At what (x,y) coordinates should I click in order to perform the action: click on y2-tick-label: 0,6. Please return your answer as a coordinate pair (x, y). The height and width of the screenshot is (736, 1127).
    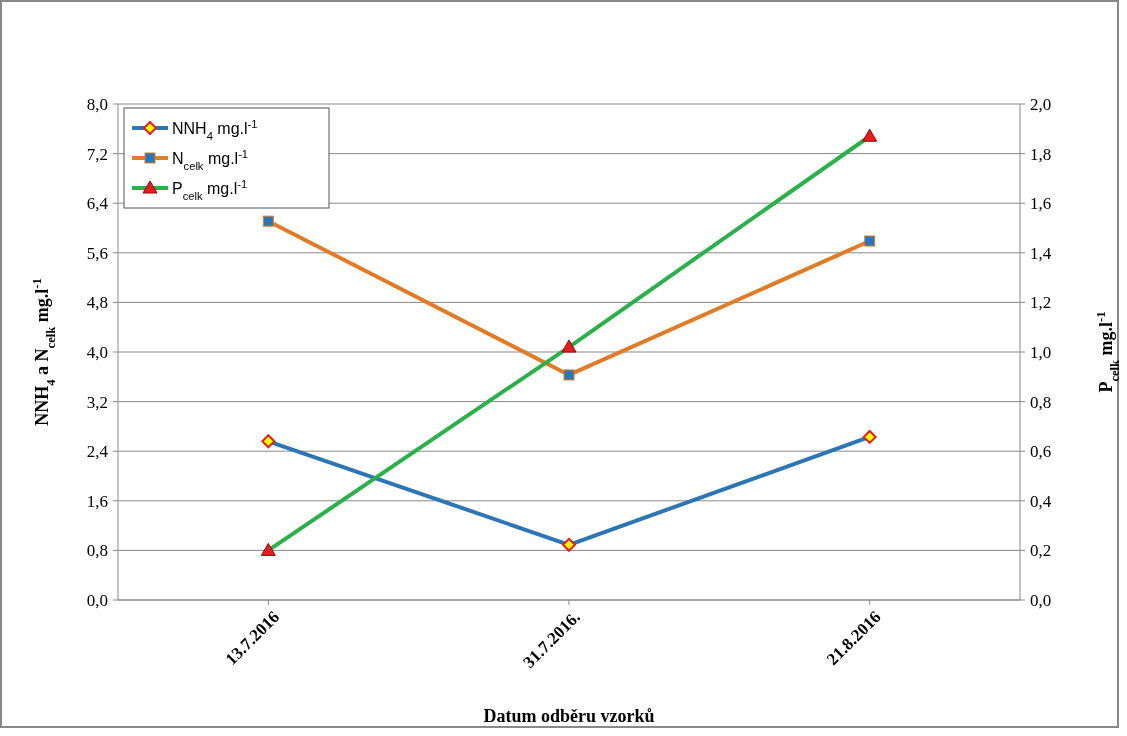
    Looking at the image, I should click on (1041, 452).